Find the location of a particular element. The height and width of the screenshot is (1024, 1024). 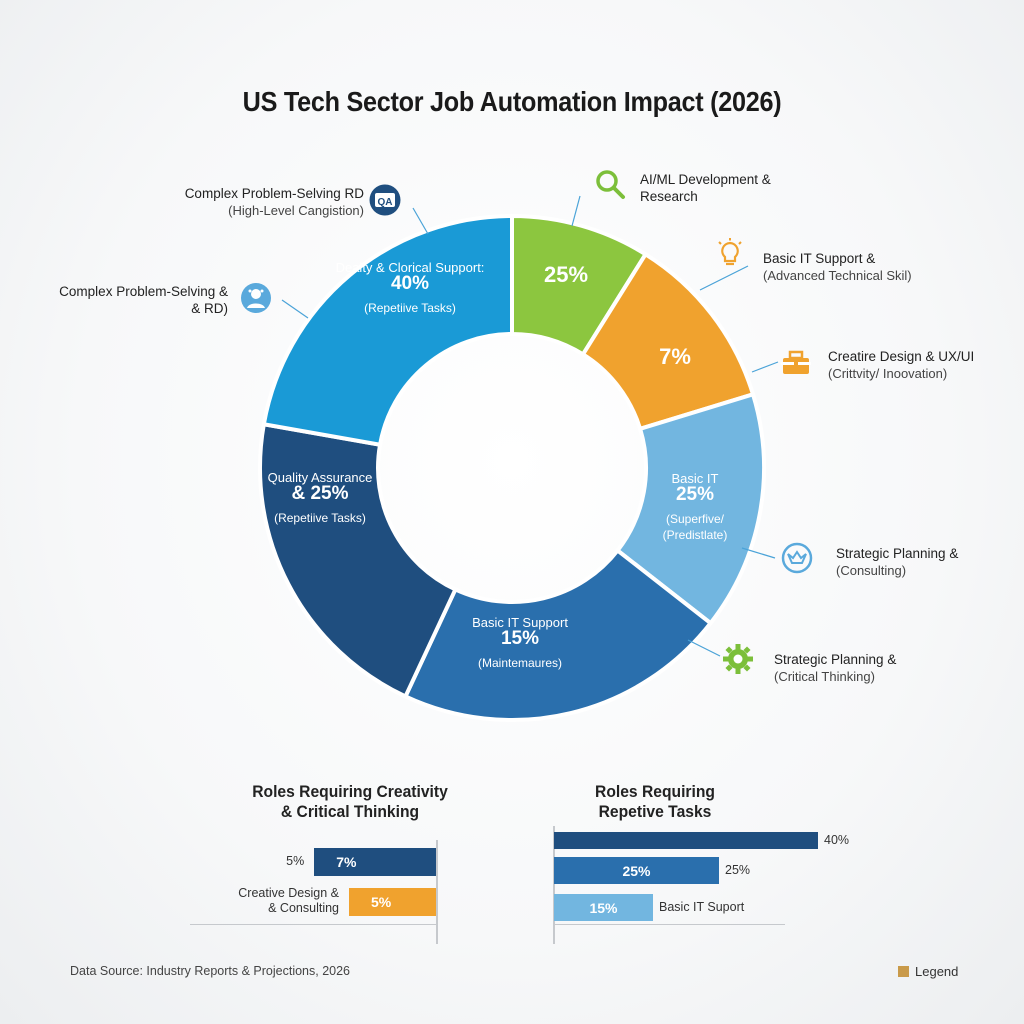

callout-complex-rd-title: Complex Problem-Selving & is located at coordinates (143, 291).